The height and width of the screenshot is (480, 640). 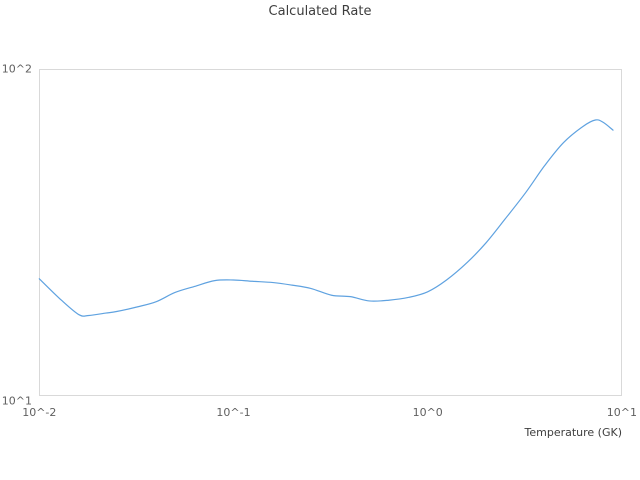 What do you see at coordinates (16, 69) in the screenshot?
I see `y-tick-label: 10^2` at bounding box center [16, 69].